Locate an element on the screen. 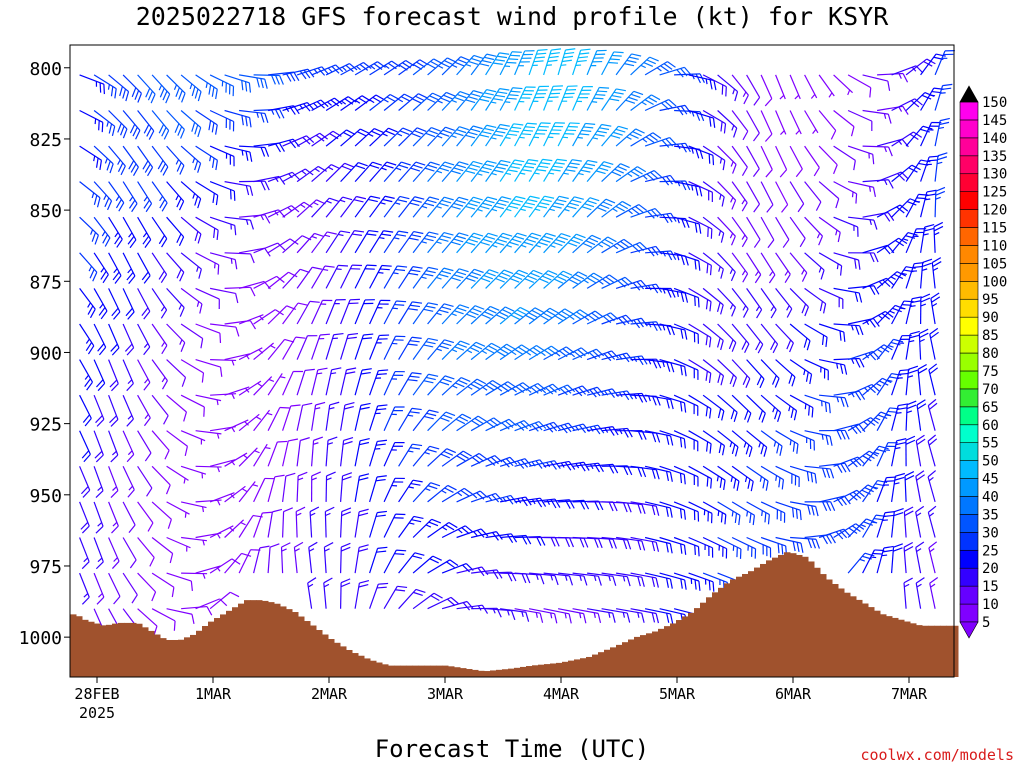 The width and height of the screenshot is (1024, 768). y-tick-label: 1000 is located at coordinates (40, 638).